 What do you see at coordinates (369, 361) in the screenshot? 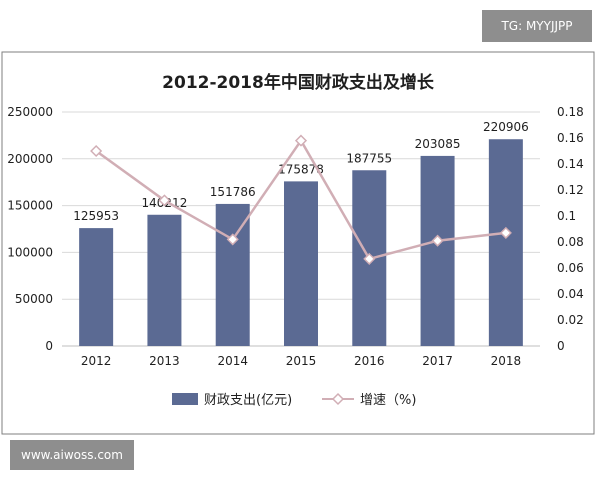
I see `x-tick-label: 2016` at bounding box center [369, 361].